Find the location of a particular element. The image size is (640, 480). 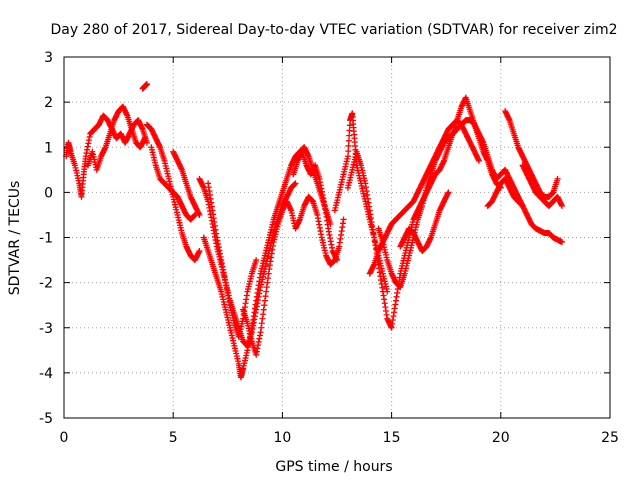

y-tick-label: -3 is located at coordinates (46, 329).